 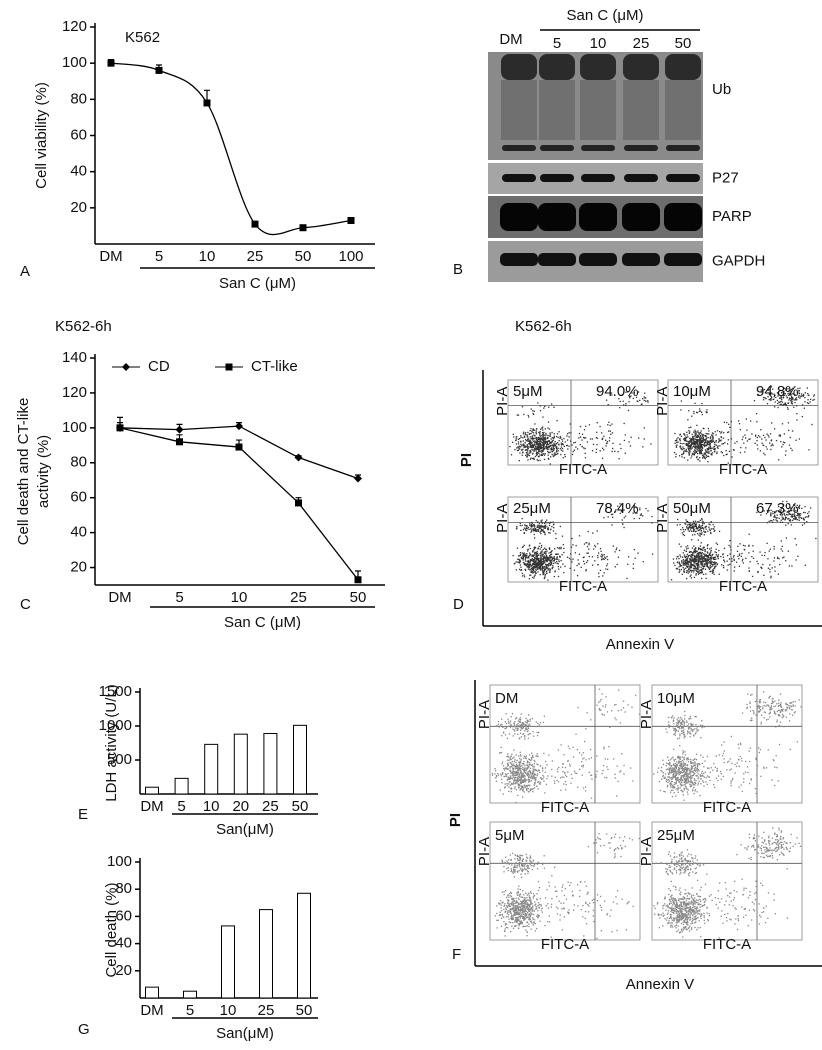 What do you see at coordinates (43, 471) in the screenshot?
I see `y-axis-label: activity (%)` at bounding box center [43, 471].